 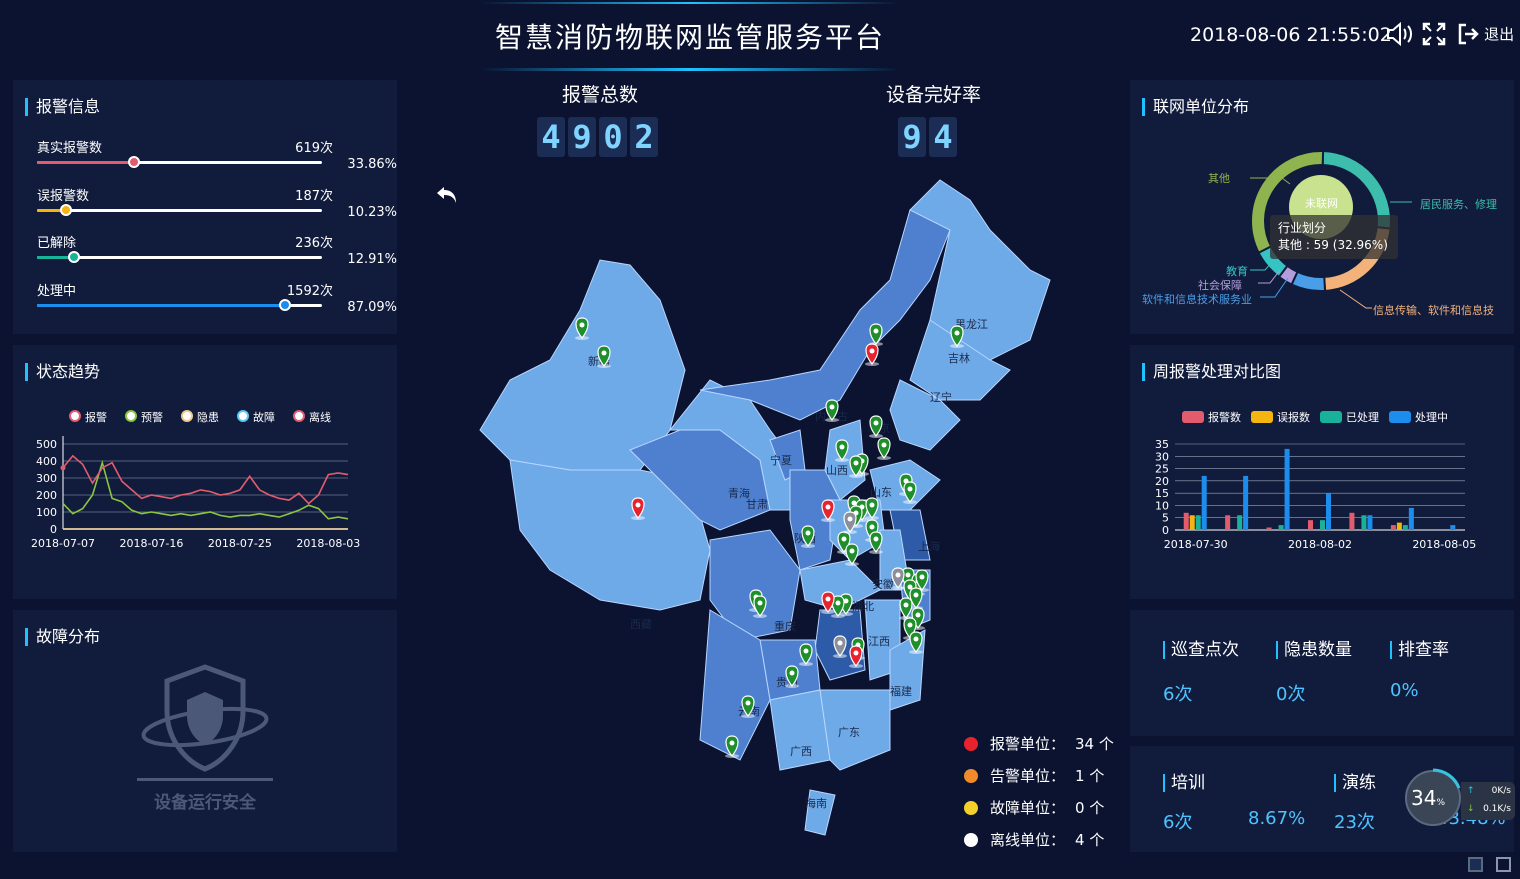 I want to click on legend-item: 报警数, so click(x=1211, y=417).